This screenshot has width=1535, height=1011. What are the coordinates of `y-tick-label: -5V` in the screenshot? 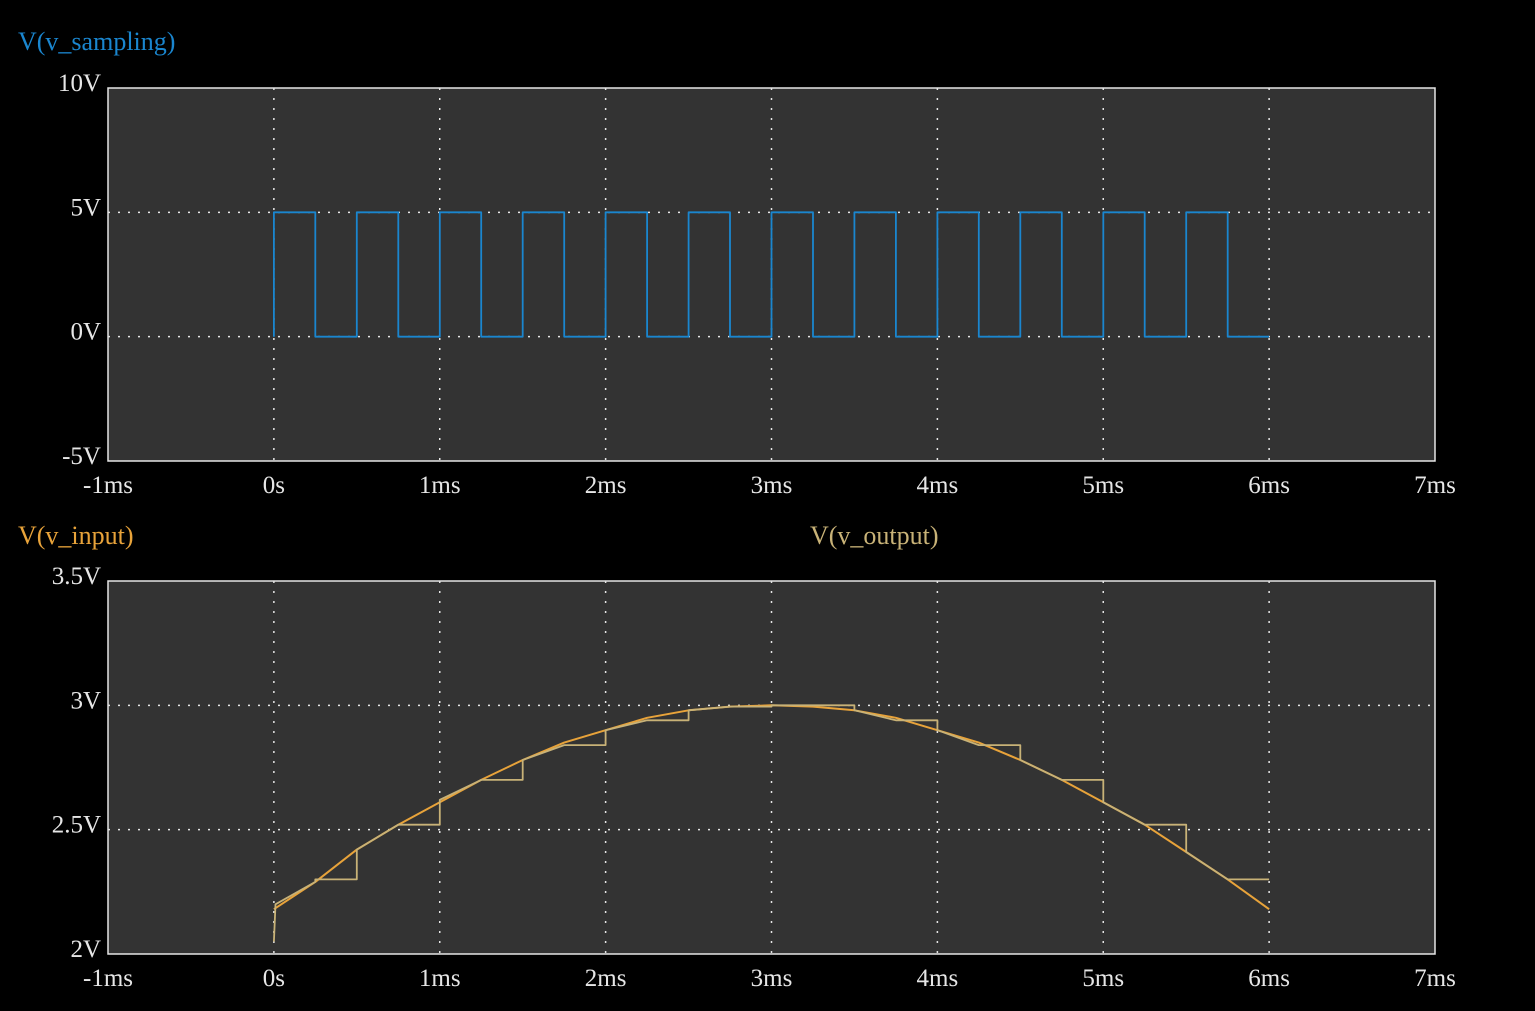 It's located at (81, 456).